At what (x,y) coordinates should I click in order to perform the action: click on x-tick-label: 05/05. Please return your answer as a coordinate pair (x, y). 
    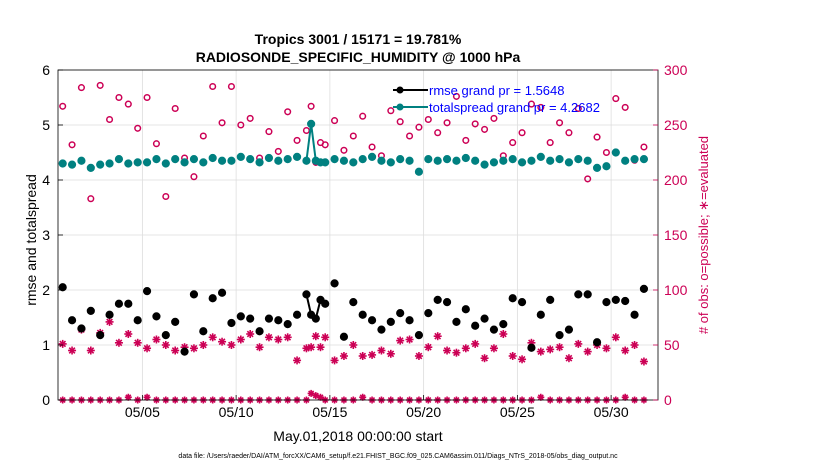
    Looking at the image, I should click on (142, 412).